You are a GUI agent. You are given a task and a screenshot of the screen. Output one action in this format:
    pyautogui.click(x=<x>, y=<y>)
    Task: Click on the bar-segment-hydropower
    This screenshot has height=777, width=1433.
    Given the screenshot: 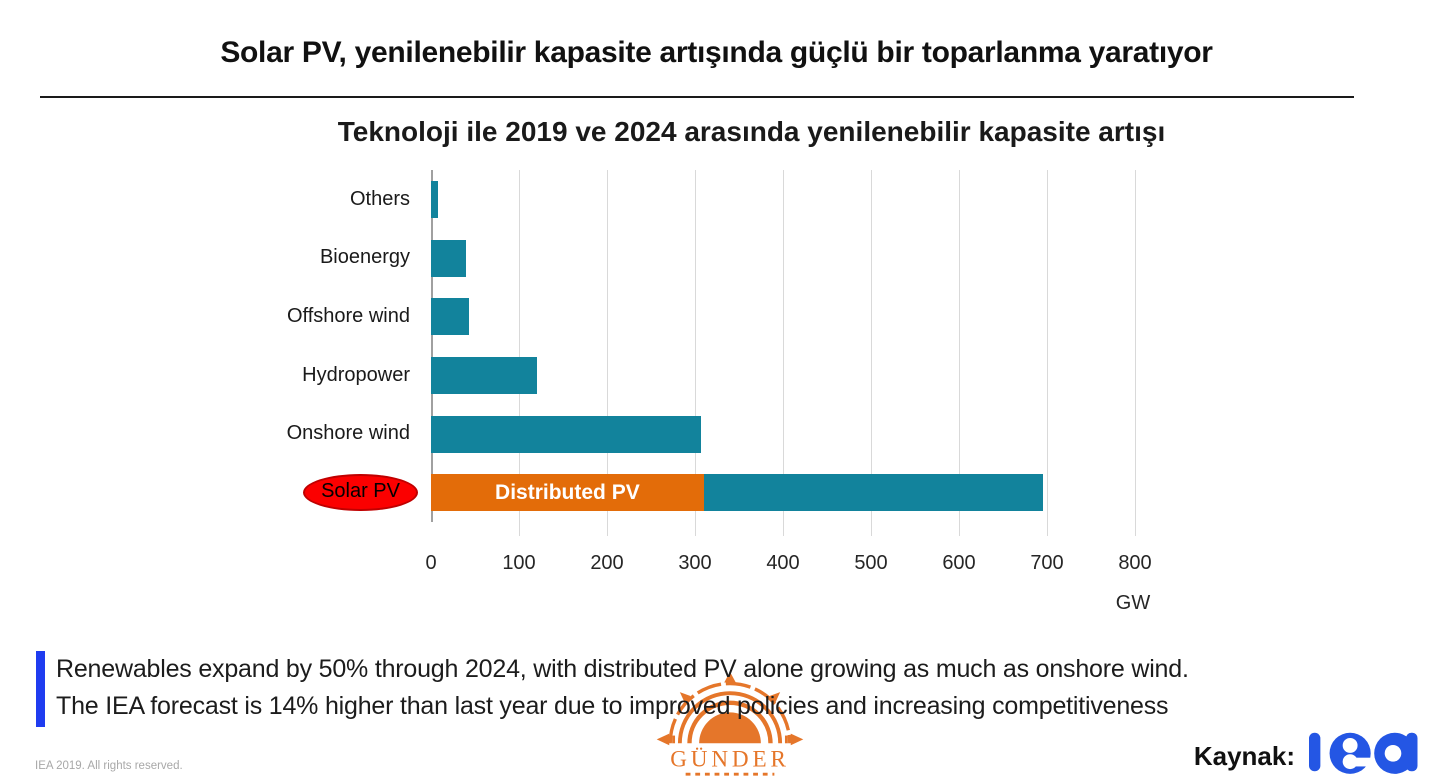 What is the action you would take?
    pyautogui.click(x=484, y=375)
    